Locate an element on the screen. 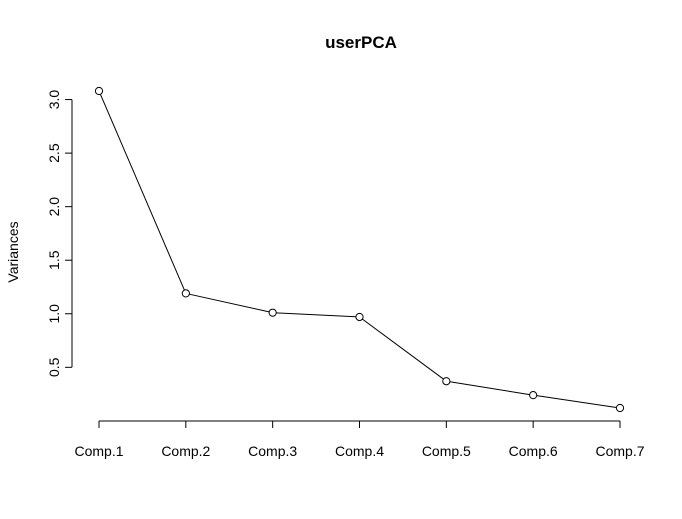 Image resolution: width=682 pixels, height=519 pixels. y-axis-label: Variances is located at coordinates (13, 251).